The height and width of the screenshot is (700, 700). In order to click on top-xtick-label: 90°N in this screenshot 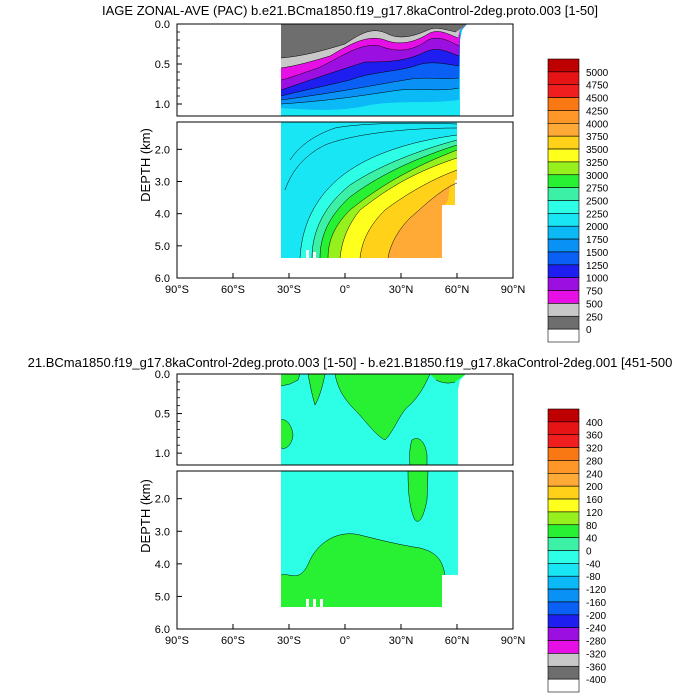, I will do `click(513, 290)`.